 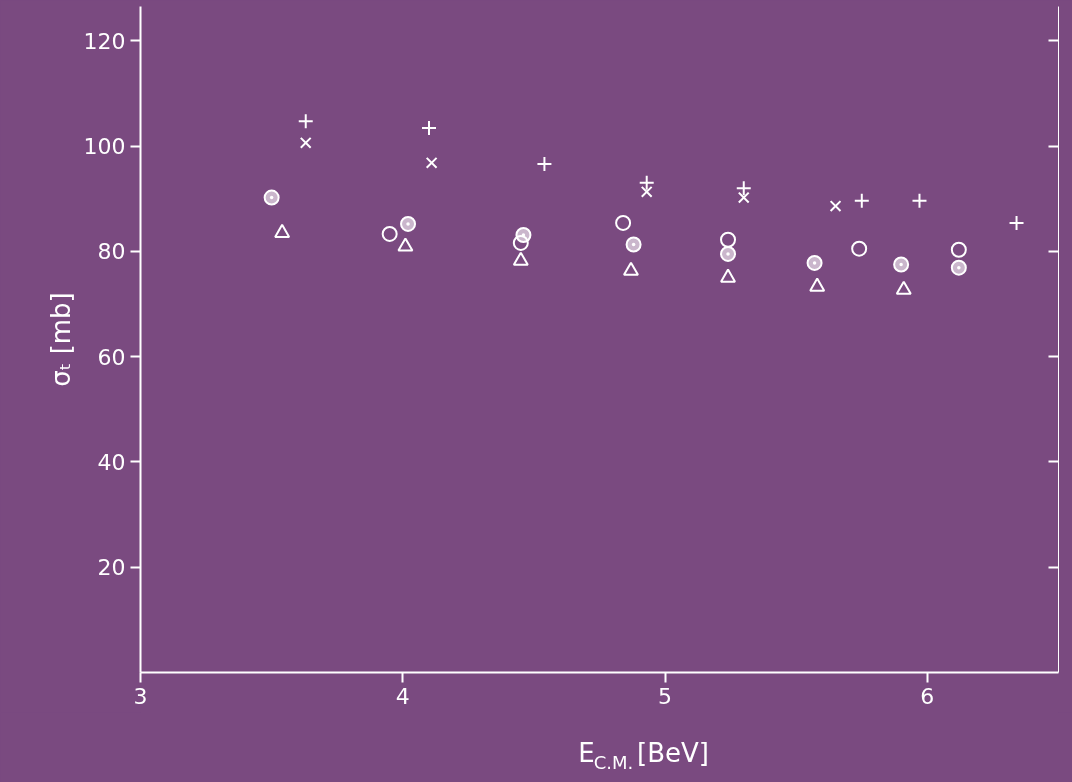 I want to click on y-tick-label: 60, so click(x=111, y=357).